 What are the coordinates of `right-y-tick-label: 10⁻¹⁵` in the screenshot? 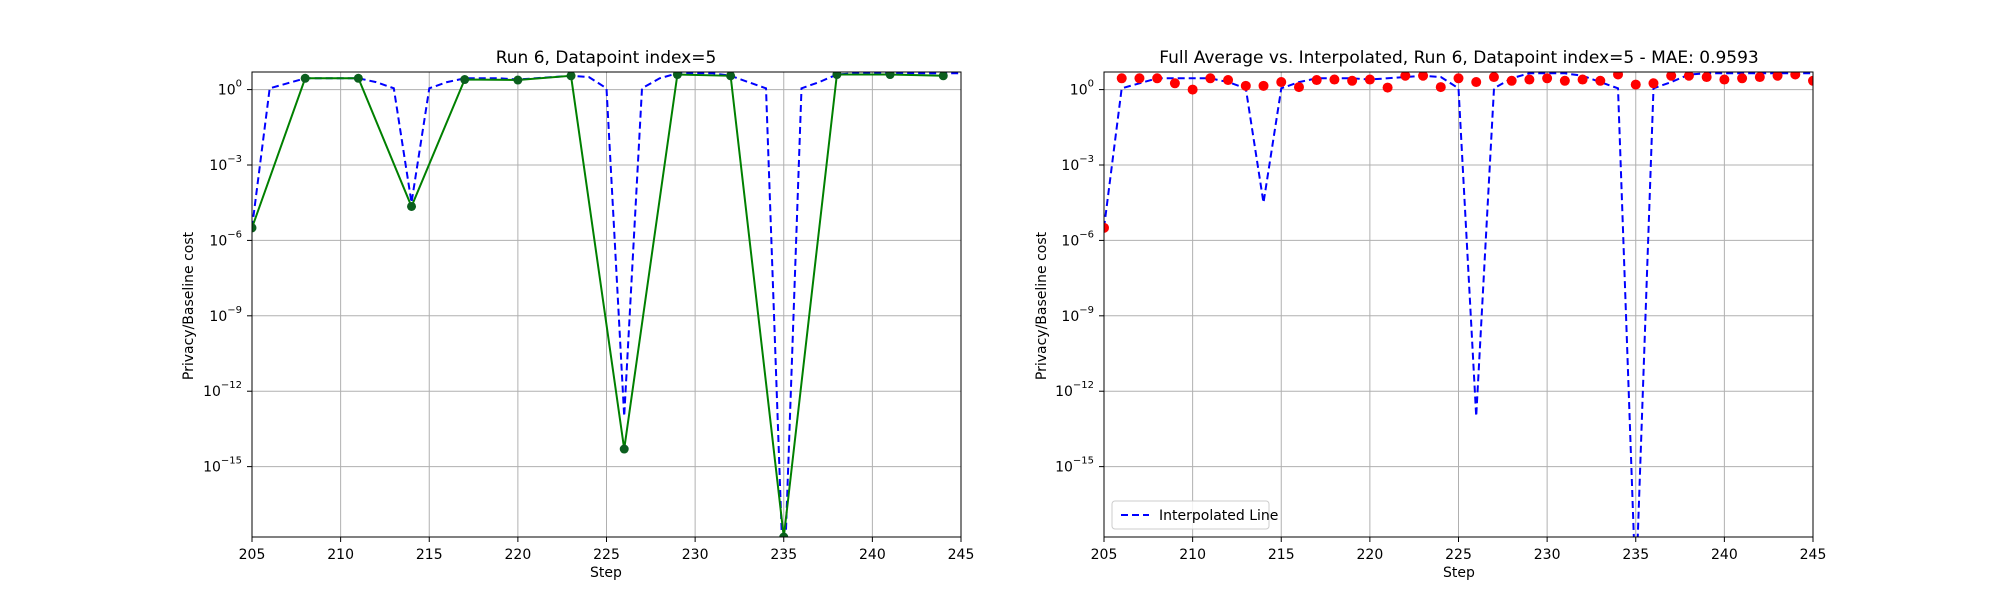 It's located at (1074, 466).